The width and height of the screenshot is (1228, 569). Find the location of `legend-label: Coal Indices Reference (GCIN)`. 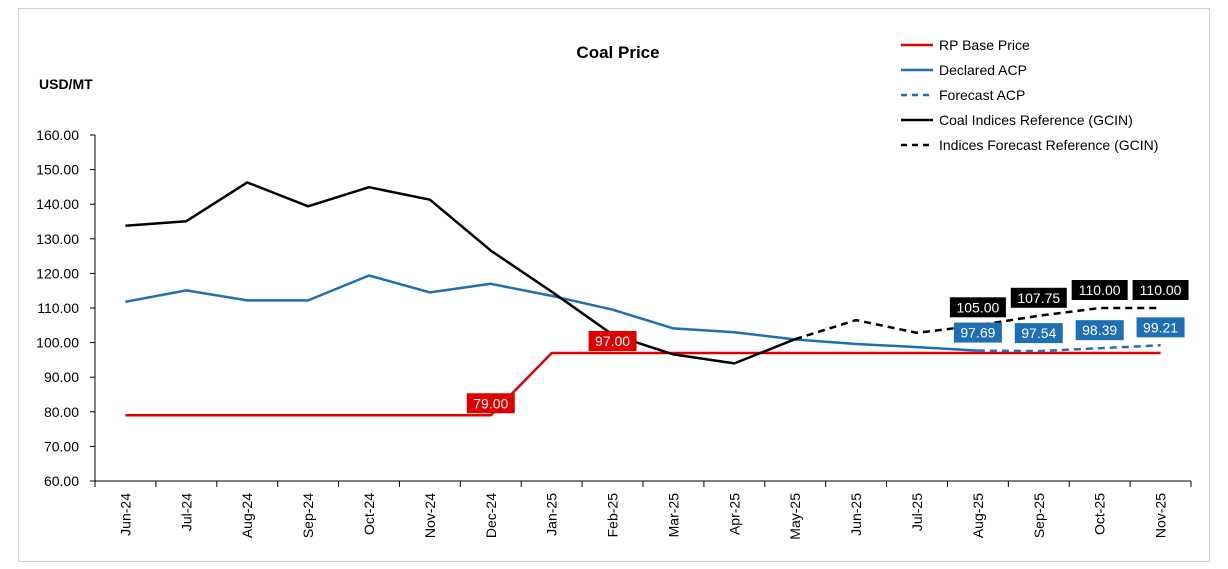

legend-label: Coal Indices Reference (GCIN) is located at coordinates (1036, 120).